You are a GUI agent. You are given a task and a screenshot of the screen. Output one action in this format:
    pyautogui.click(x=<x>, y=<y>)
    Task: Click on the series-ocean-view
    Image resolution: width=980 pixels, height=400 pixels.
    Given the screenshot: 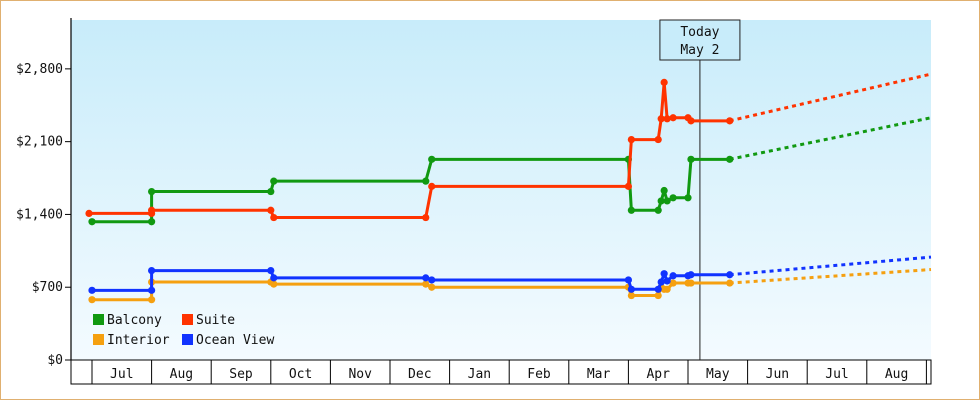 What is the action you would take?
    pyautogui.click(x=510, y=274)
    